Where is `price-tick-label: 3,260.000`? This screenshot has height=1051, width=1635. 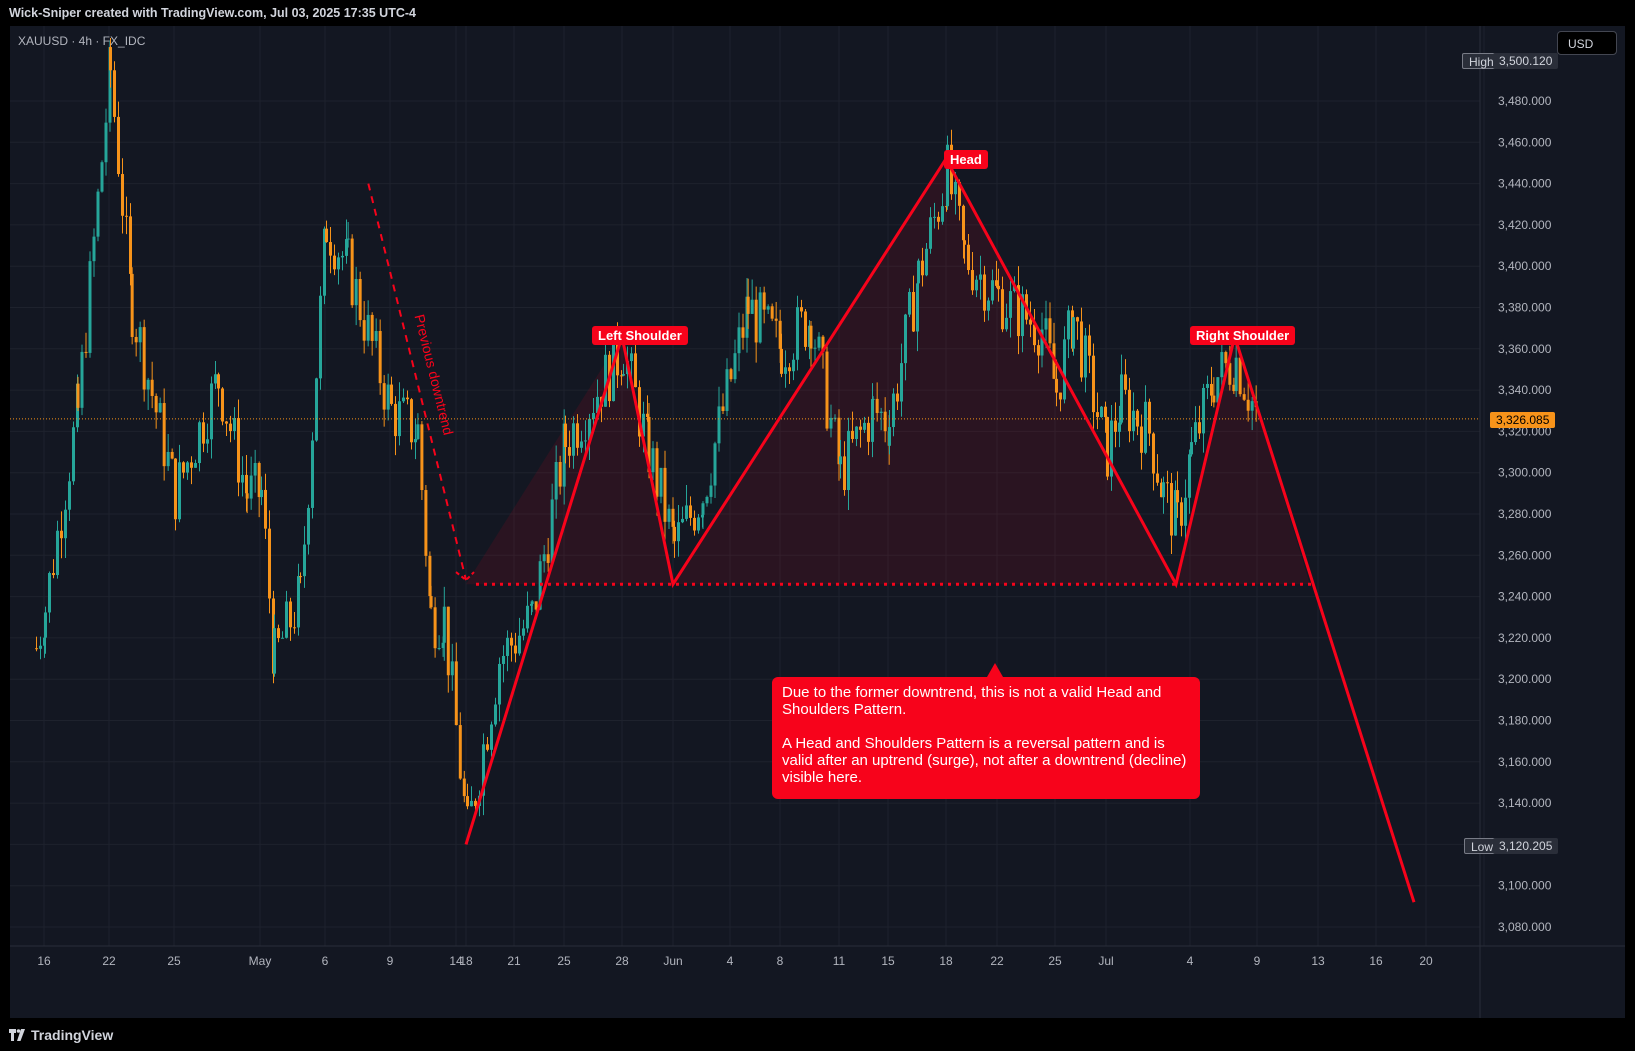
price-tick-label: 3,260.000 is located at coordinates (1525, 555).